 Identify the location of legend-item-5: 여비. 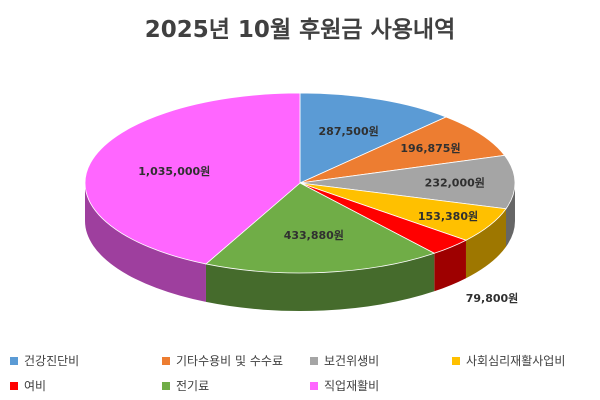
(28, 385).